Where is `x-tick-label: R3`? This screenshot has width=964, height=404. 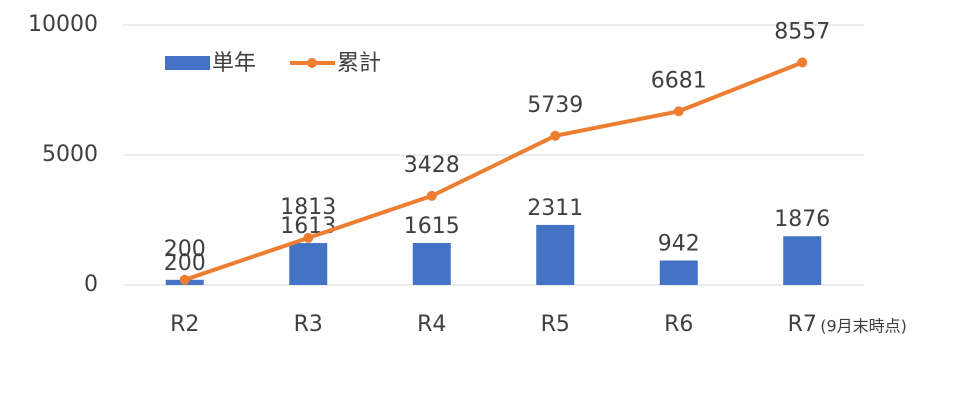 x-tick-label: R3 is located at coordinates (308, 324).